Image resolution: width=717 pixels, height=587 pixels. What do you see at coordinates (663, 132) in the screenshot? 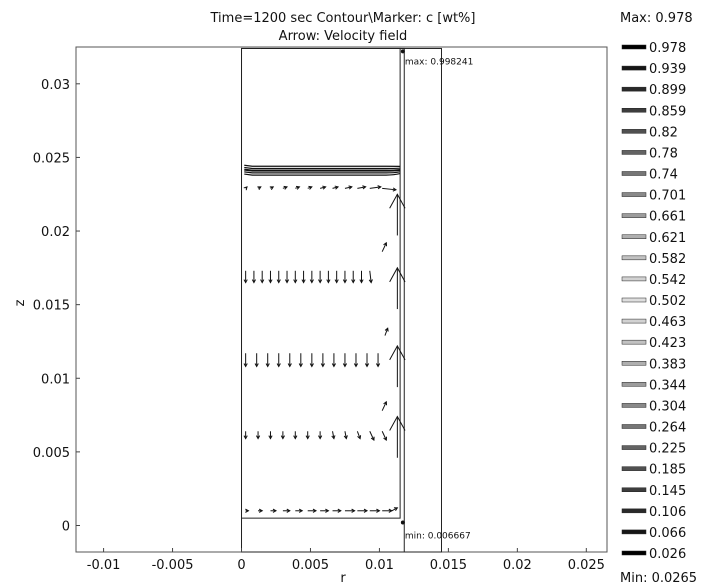
I see `colorbar-level-label: 0.82` at bounding box center [663, 132].